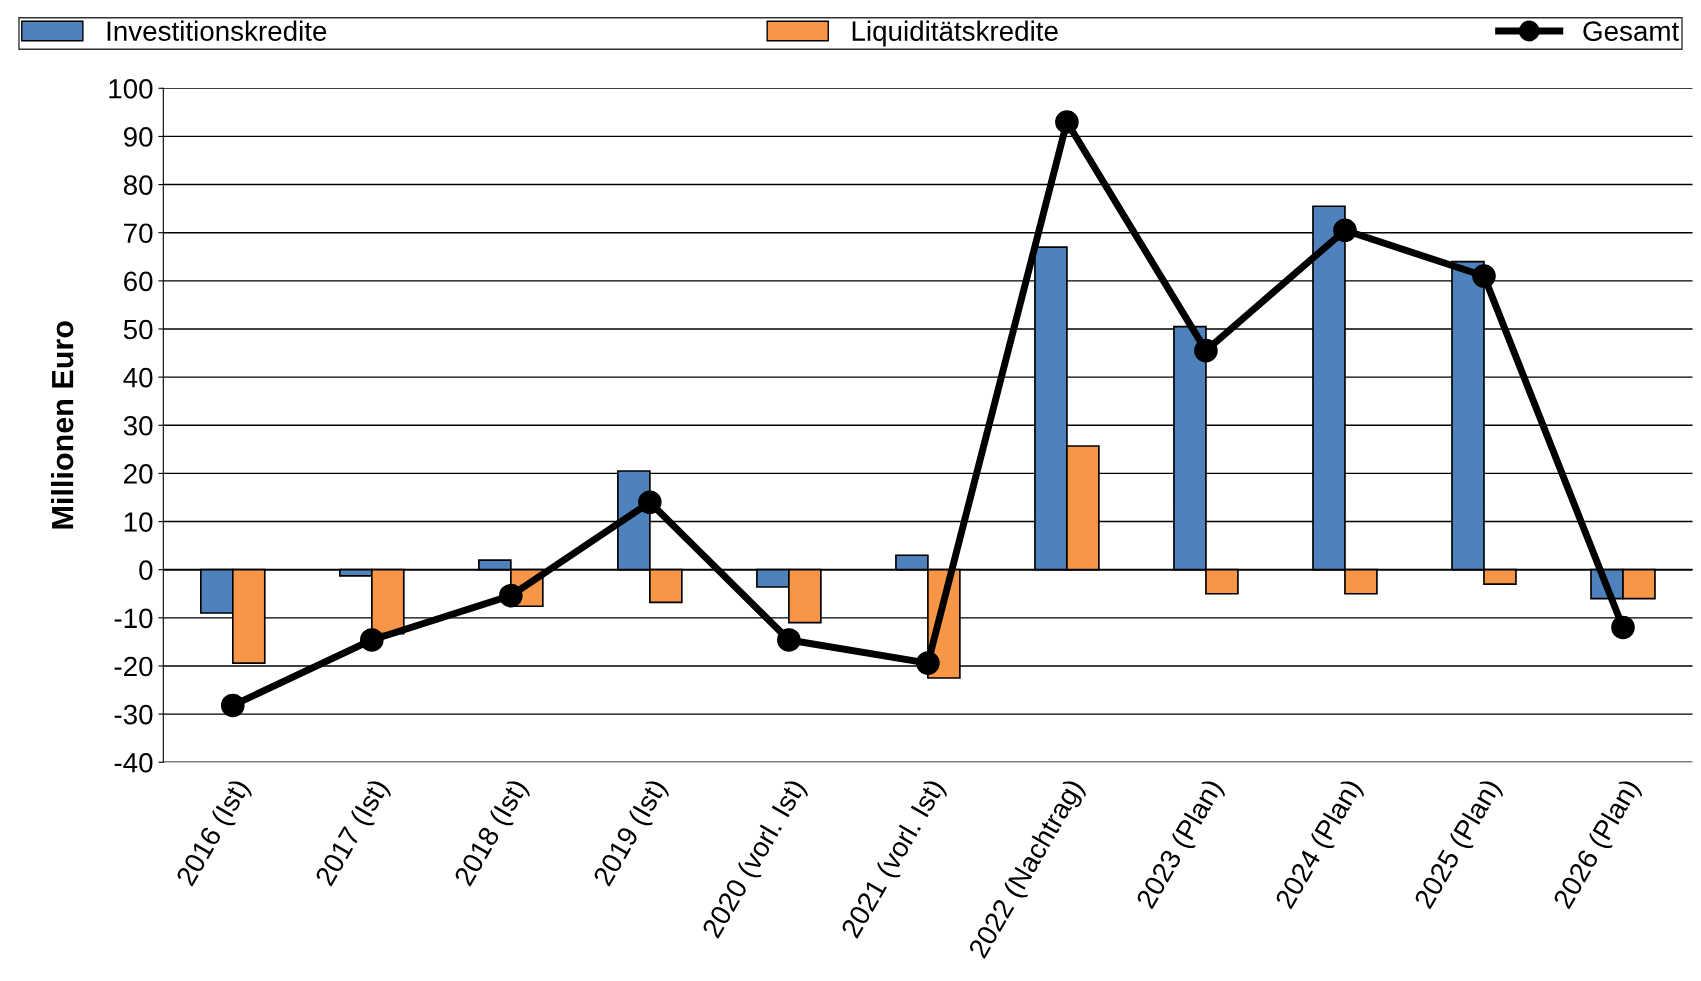 The image size is (1701, 981). I want to click on y-tick-label: 60, so click(138, 281).